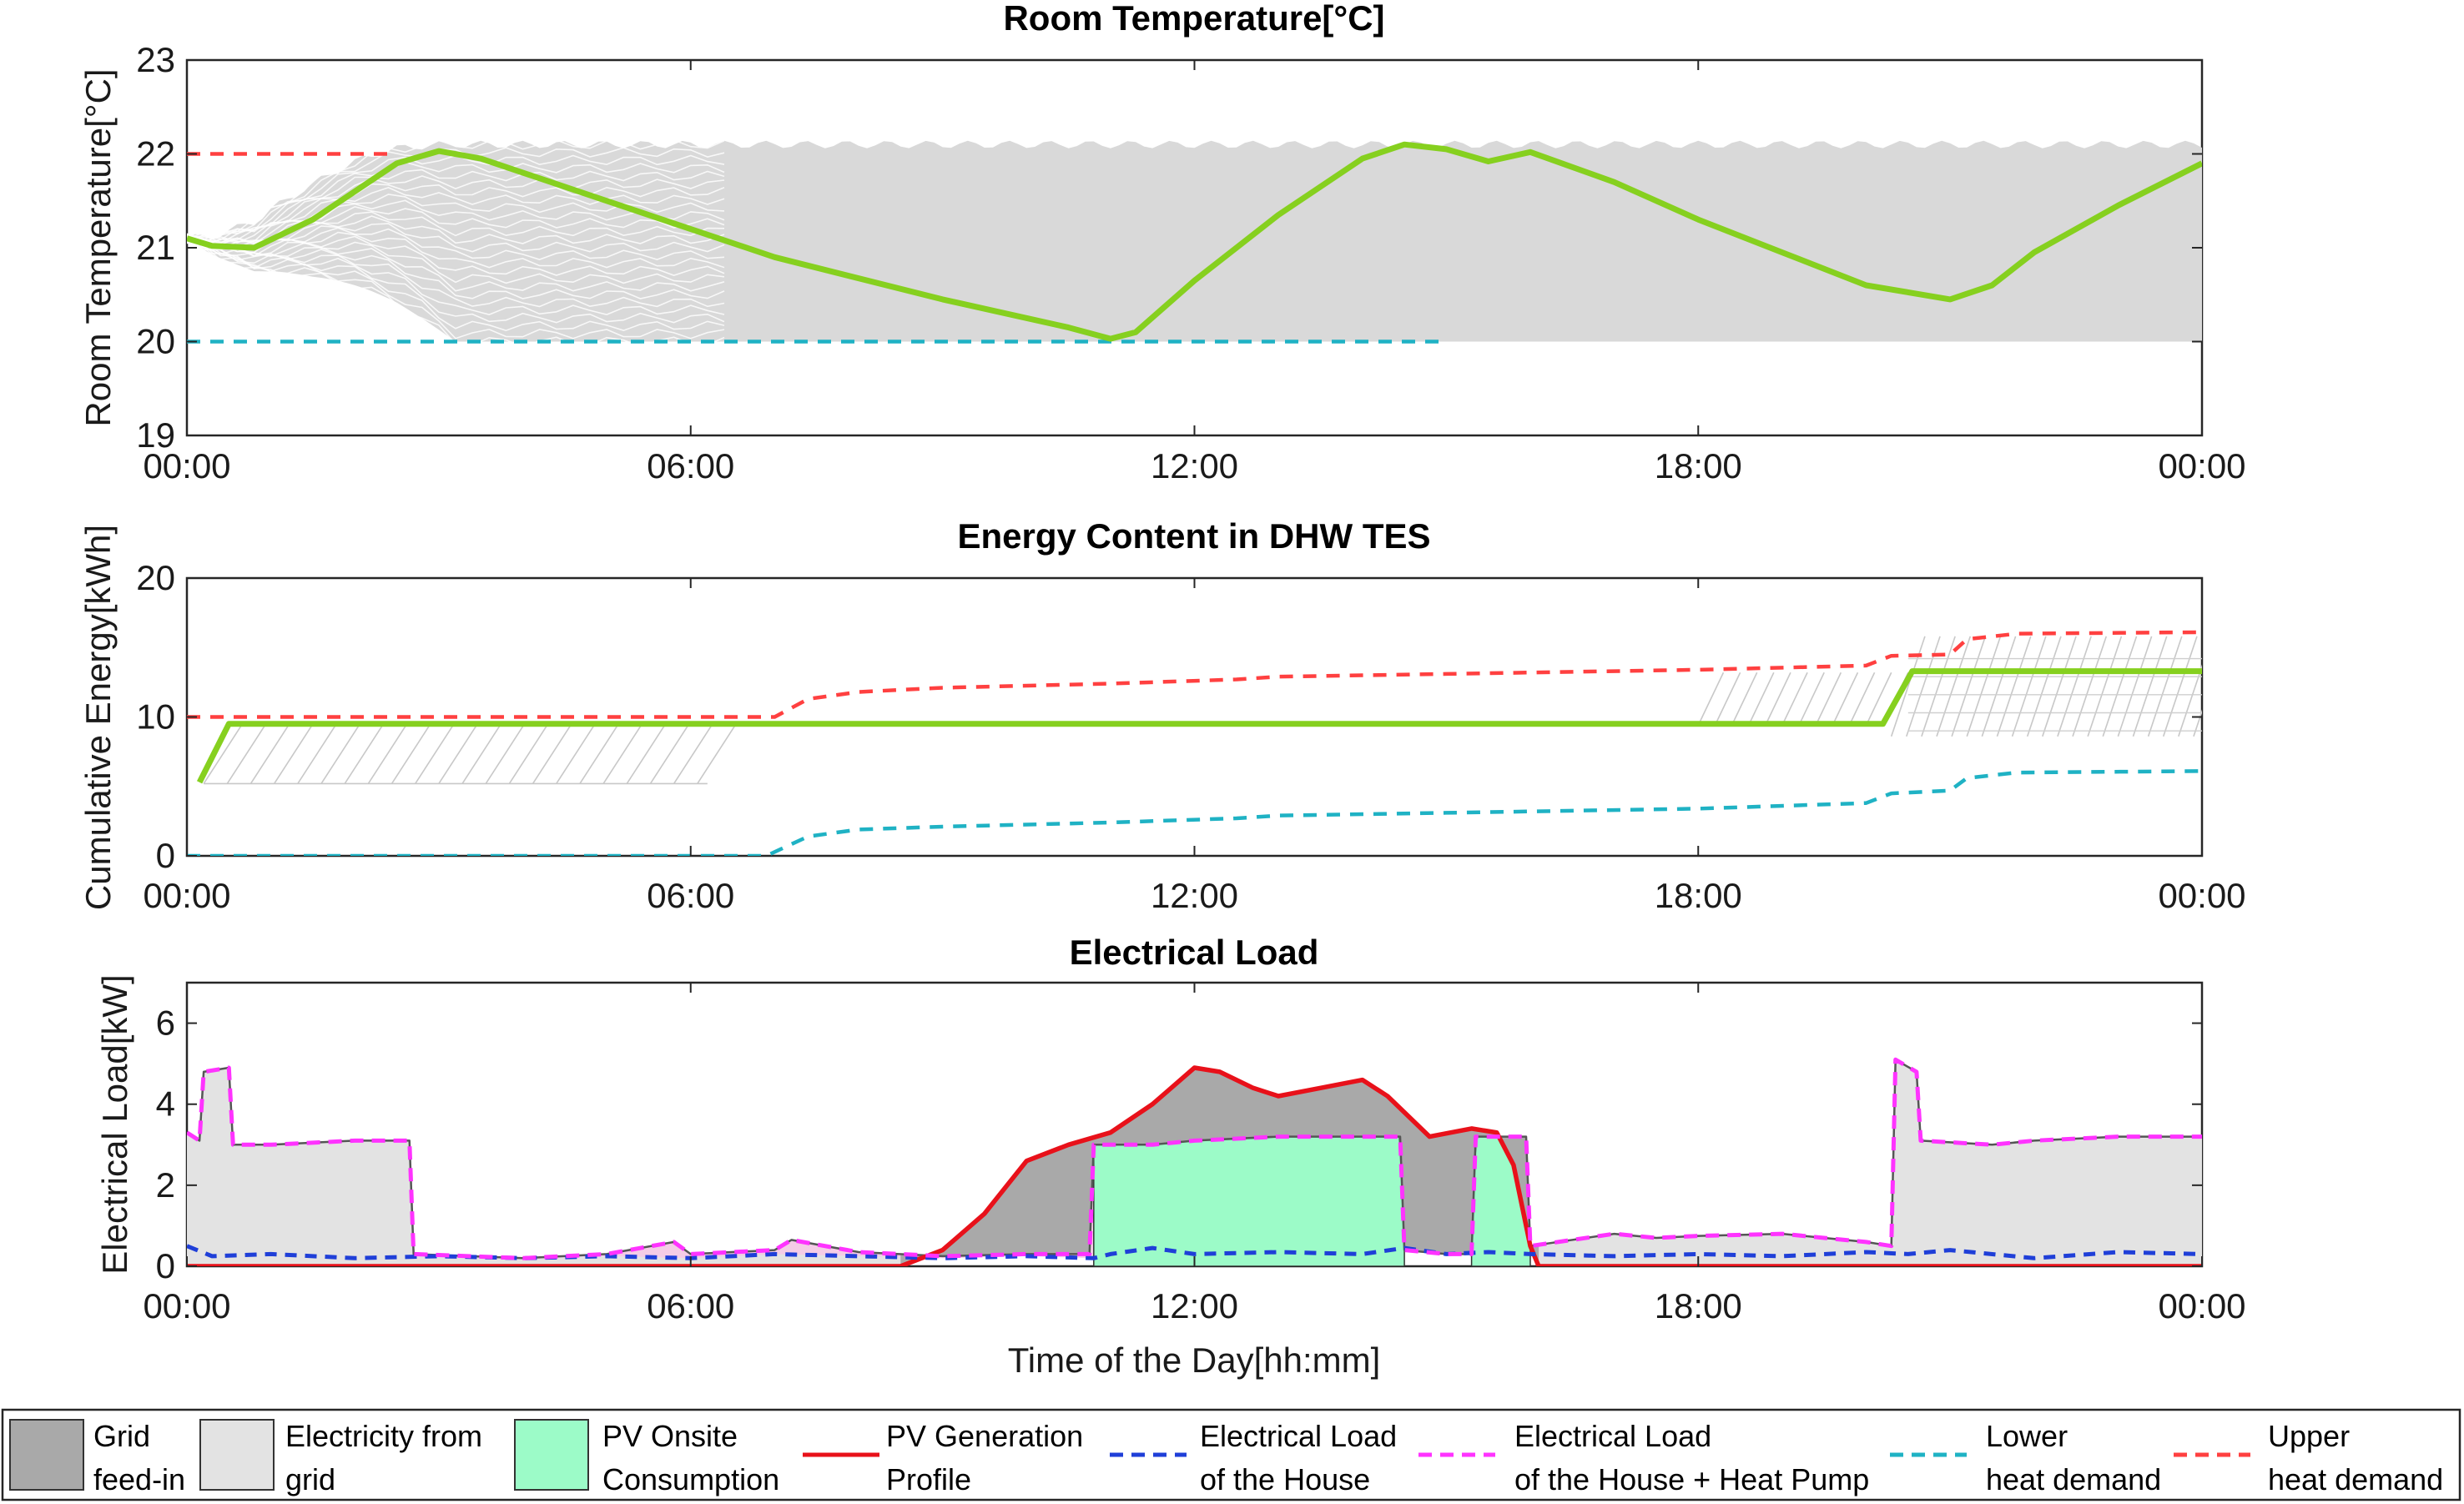 This screenshot has height=1504, width=2464. What do you see at coordinates (155, 342) in the screenshot?
I see `panel1-ytick-label: 20` at bounding box center [155, 342].